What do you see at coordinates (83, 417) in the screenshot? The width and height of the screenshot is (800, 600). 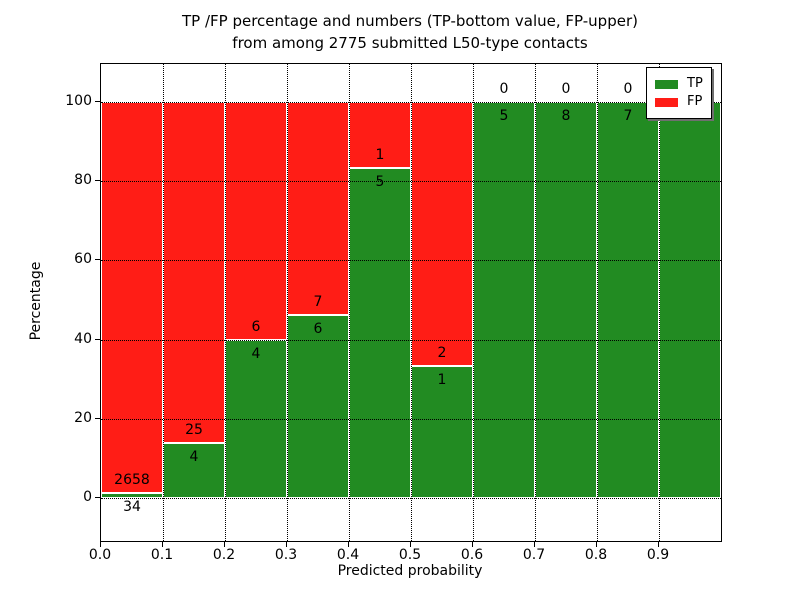 I see `y-tick-label: 20` at bounding box center [83, 417].